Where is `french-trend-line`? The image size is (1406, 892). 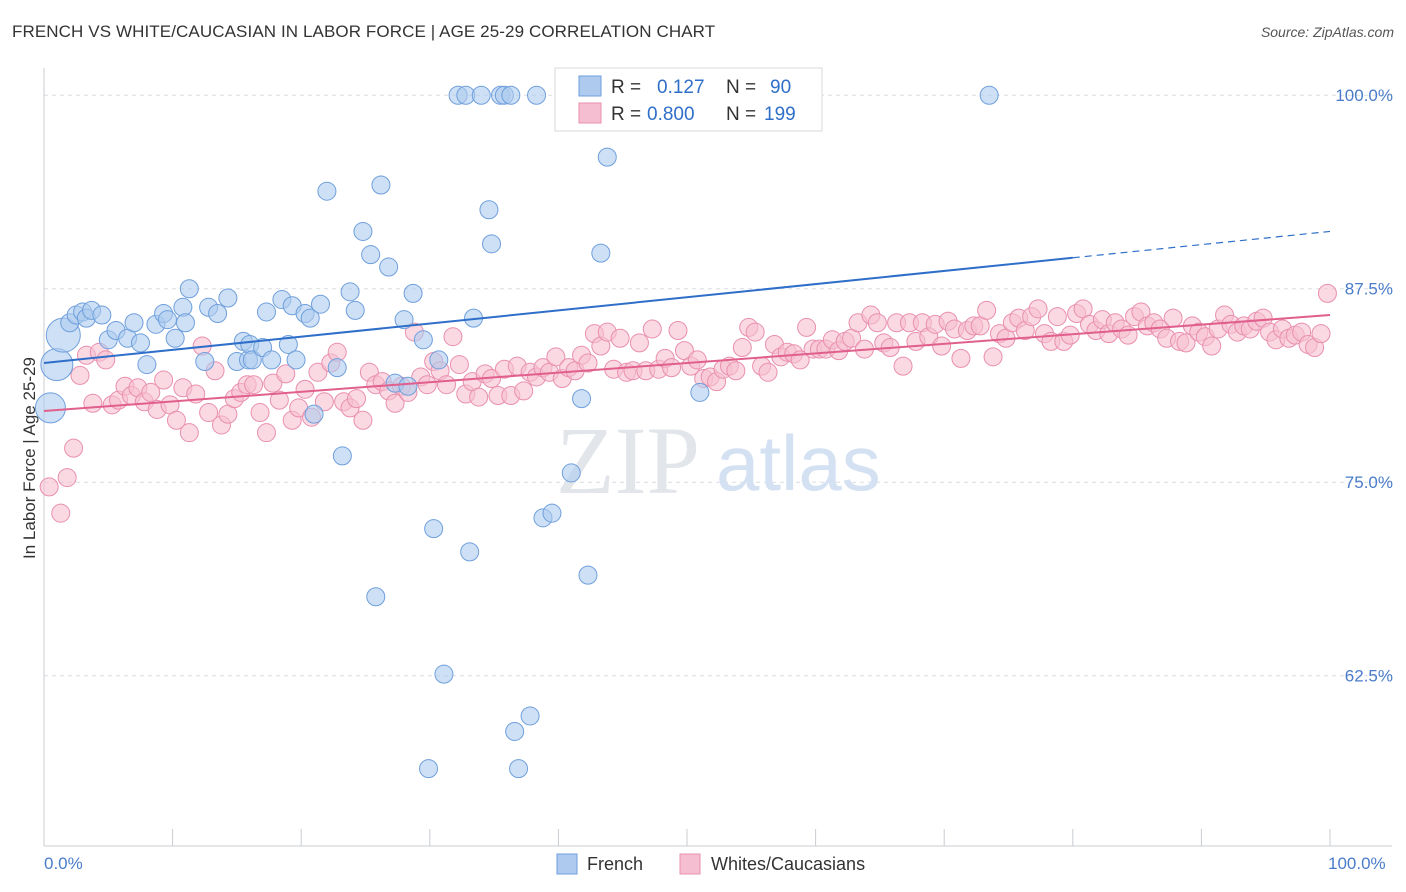 french-trend-line is located at coordinates (558, 310).